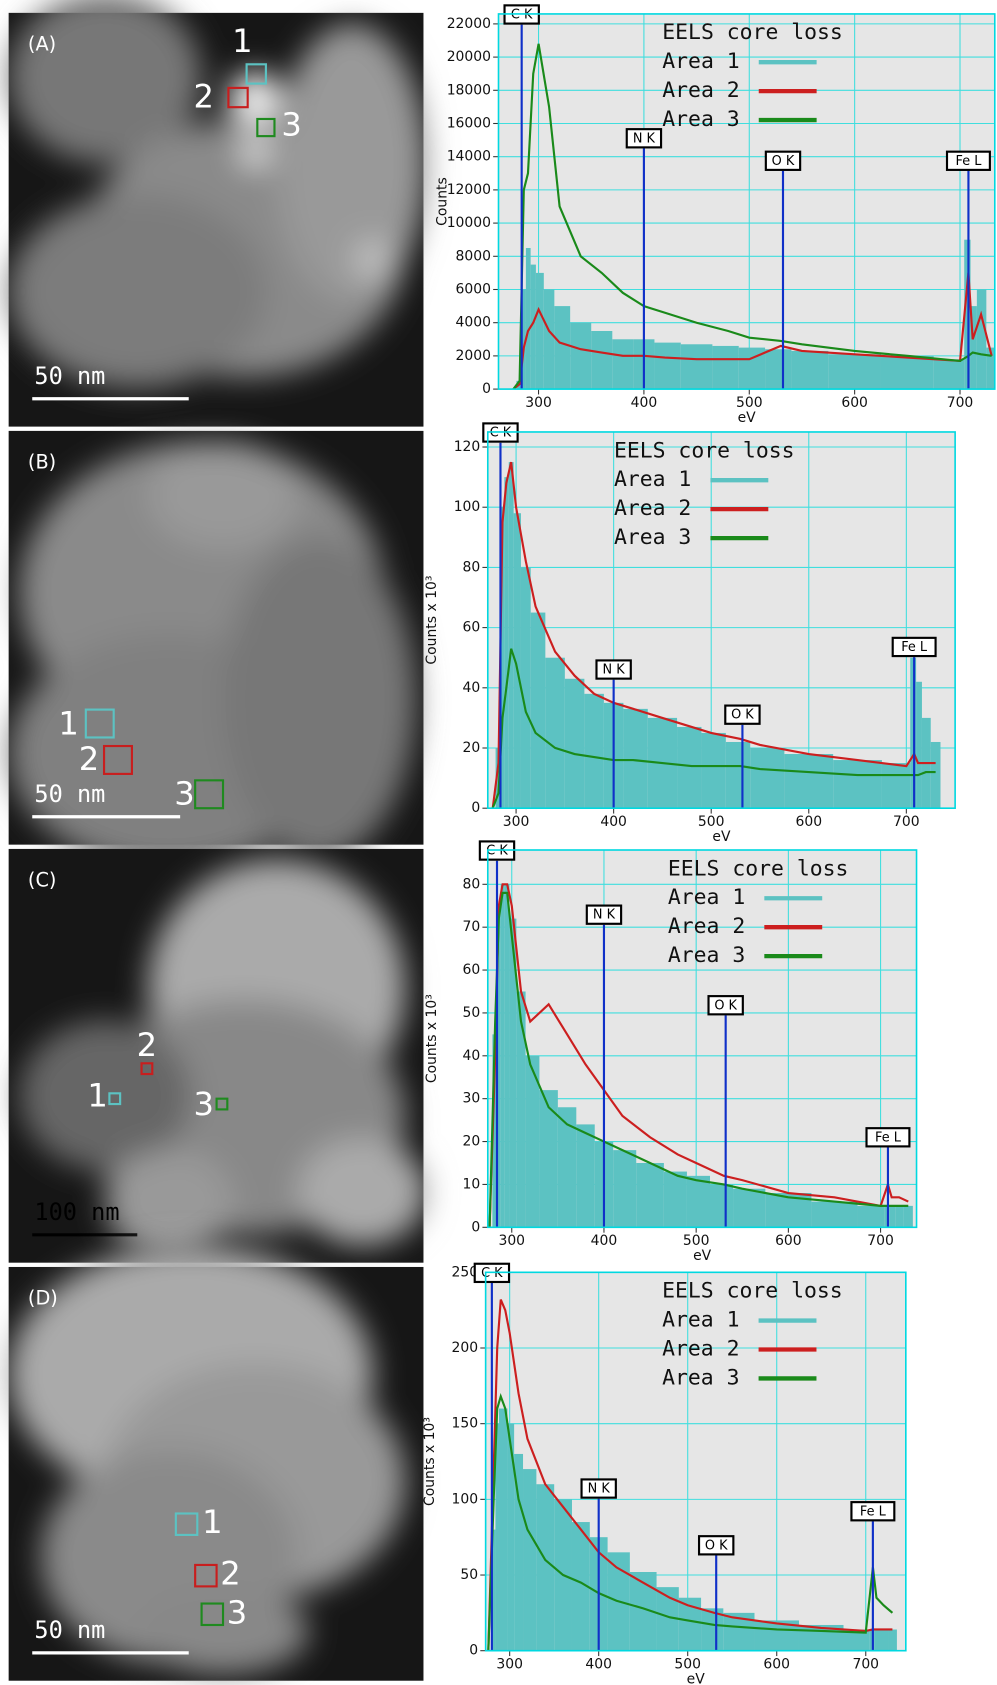 The width and height of the screenshot is (997, 1685). I want to click on panel-label: (C), so click(42, 880).